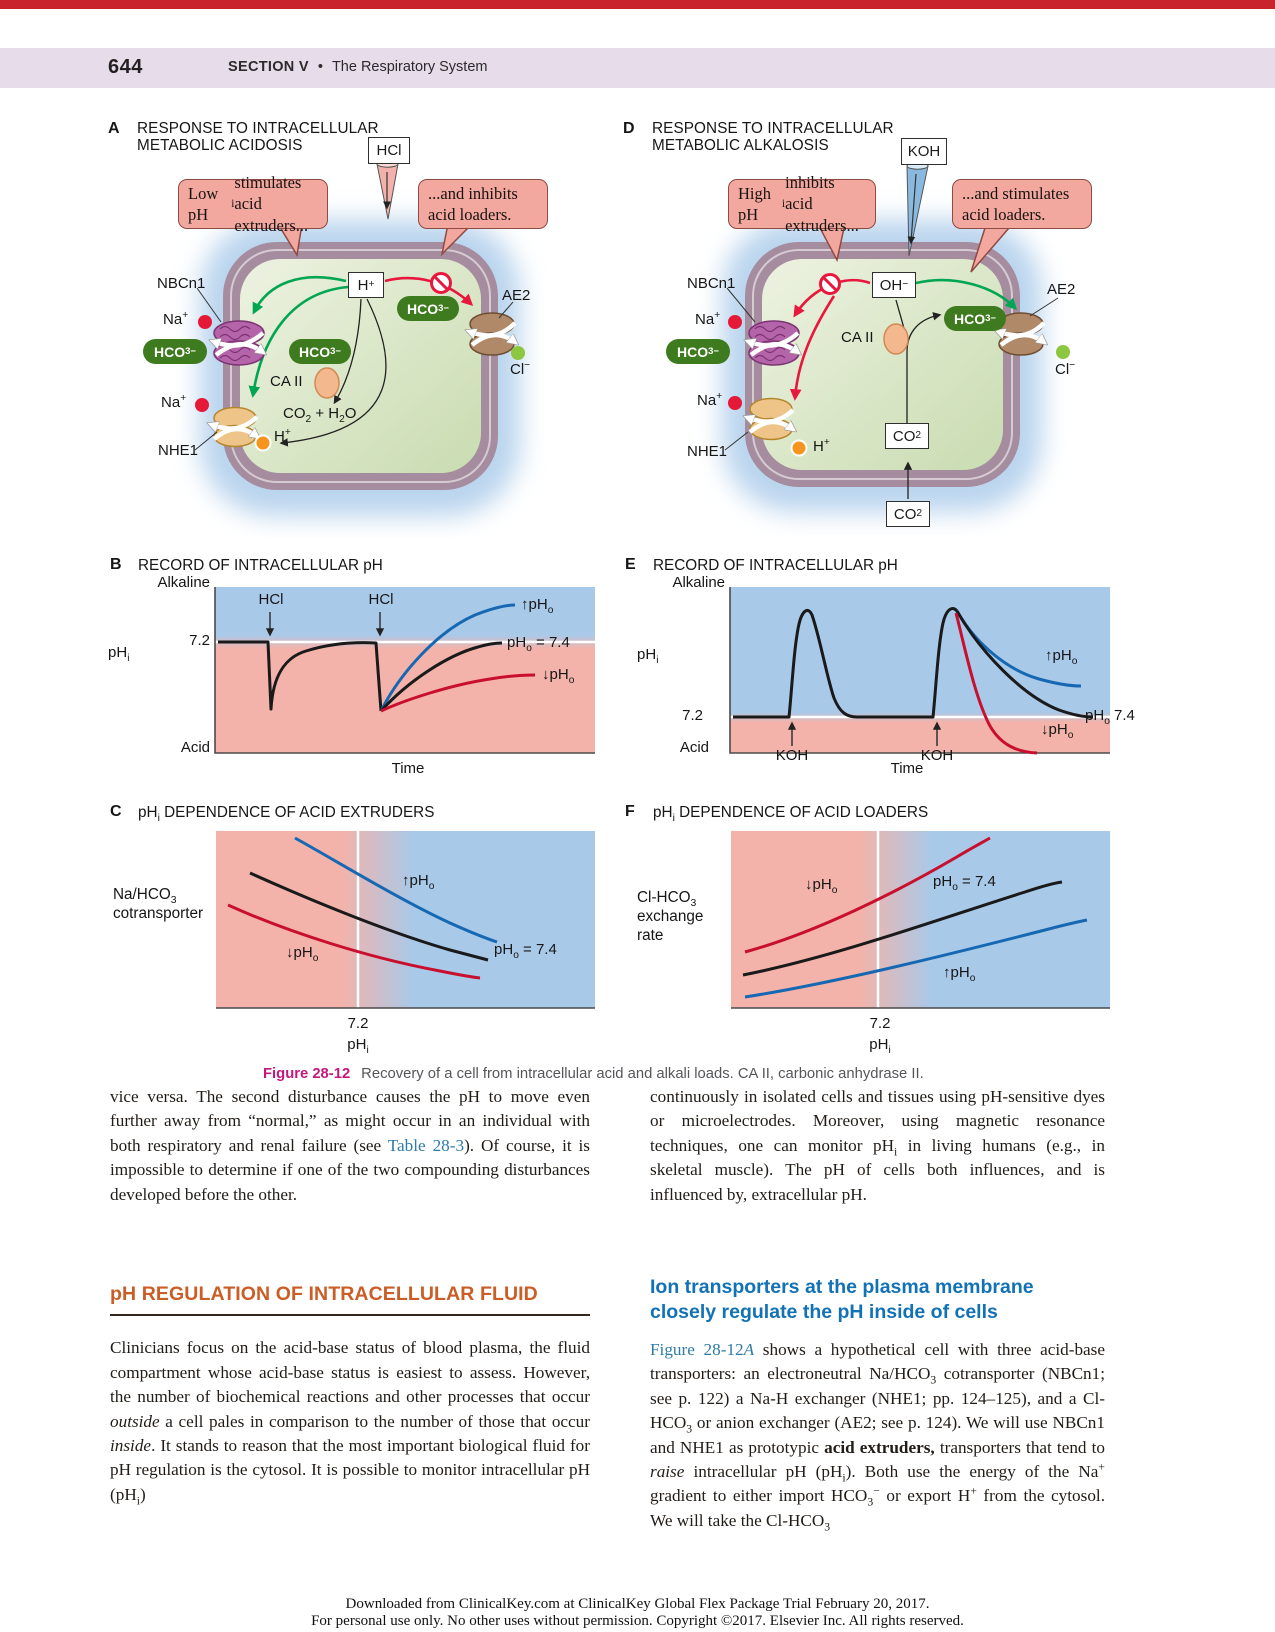 This screenshot has width=1275, height=1632. What do you see at coordinates (648, 656) in the screenshot?
I see `y-axis-label: pHi` at bounding box center [648, 656].